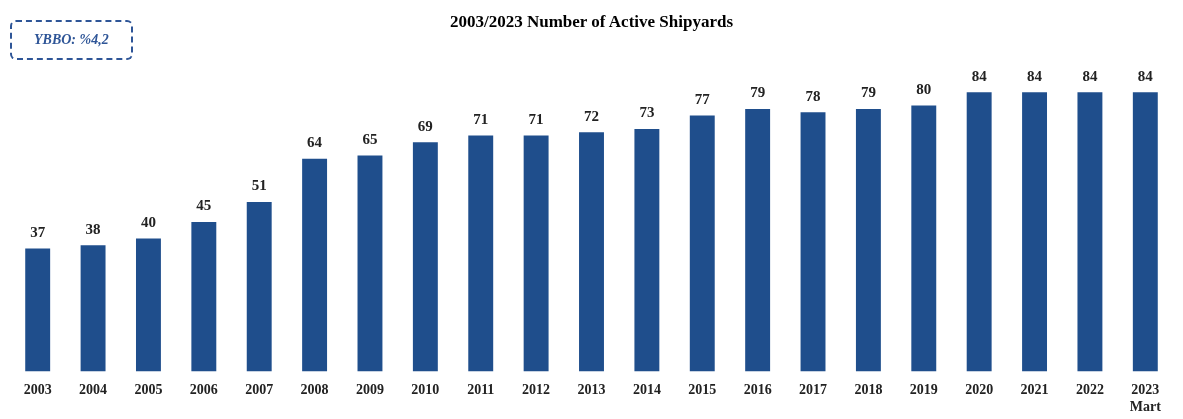  What do you see at coordinates (314, 390) in the screenshot?
I see `x-tick-label: 2008` at bounding box center [314, 390].